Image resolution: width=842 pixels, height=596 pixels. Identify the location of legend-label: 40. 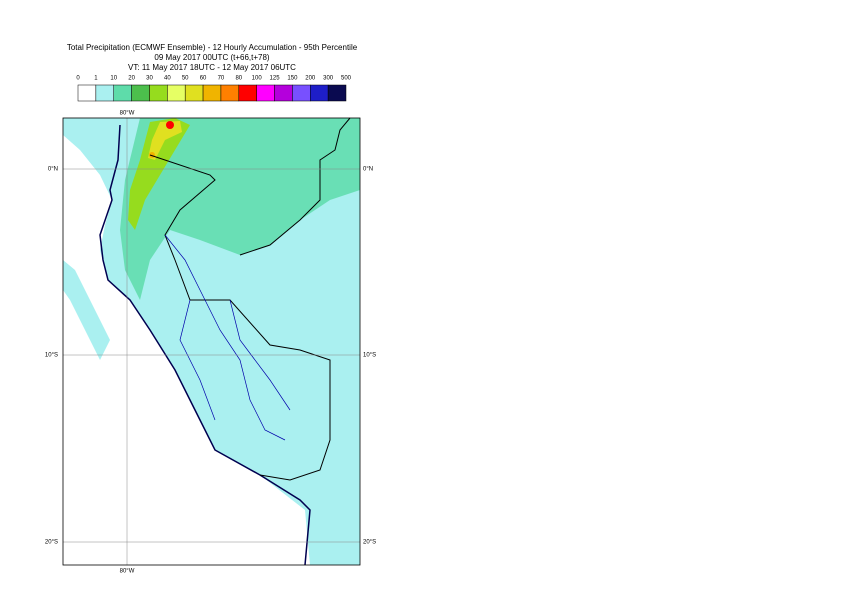
(167, 79).